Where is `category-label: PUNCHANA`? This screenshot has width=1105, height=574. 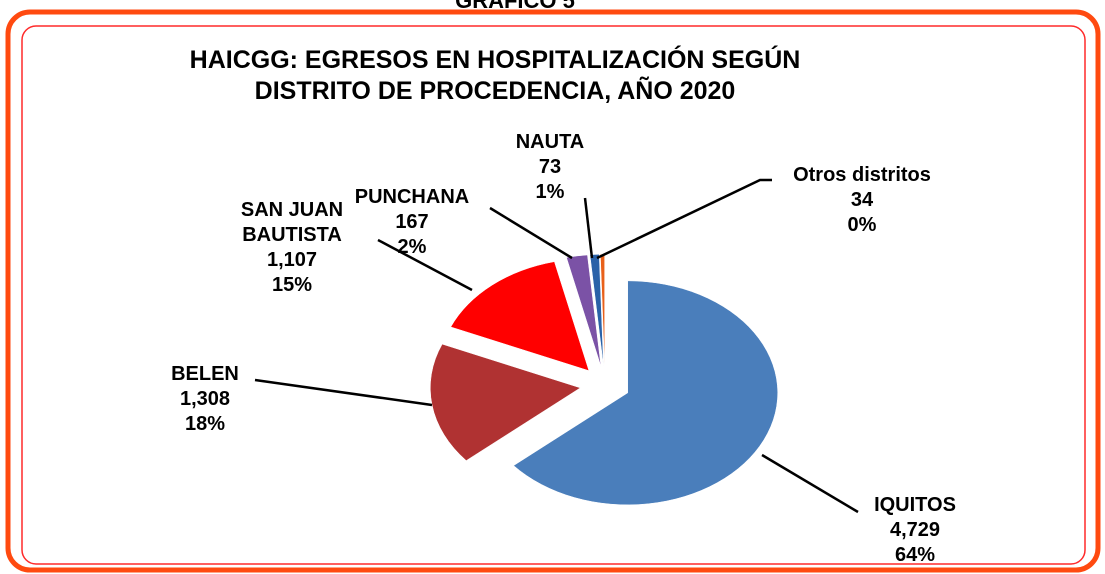
category-label: PUNCHANA is located at coordinates (412, 197).